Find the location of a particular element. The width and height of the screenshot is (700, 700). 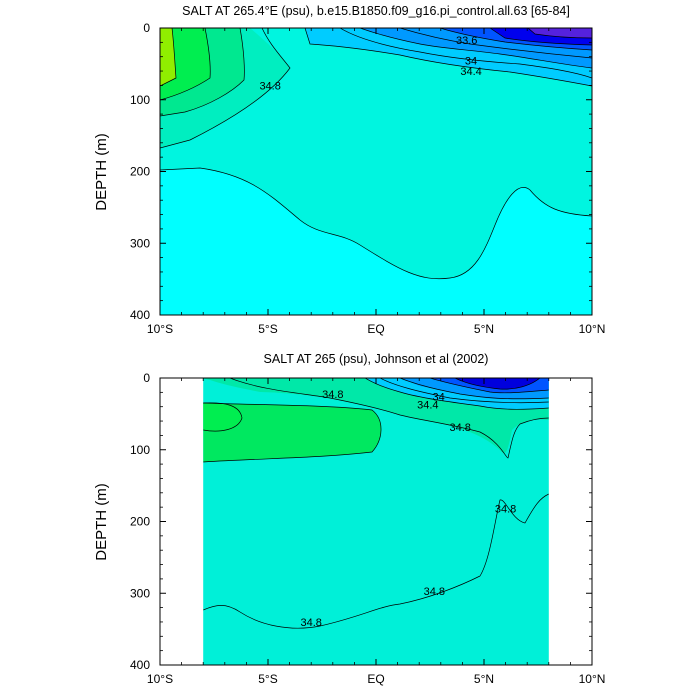

y-axis-label-bottom: DEPTH (m) is located at coordinates (101, 522).